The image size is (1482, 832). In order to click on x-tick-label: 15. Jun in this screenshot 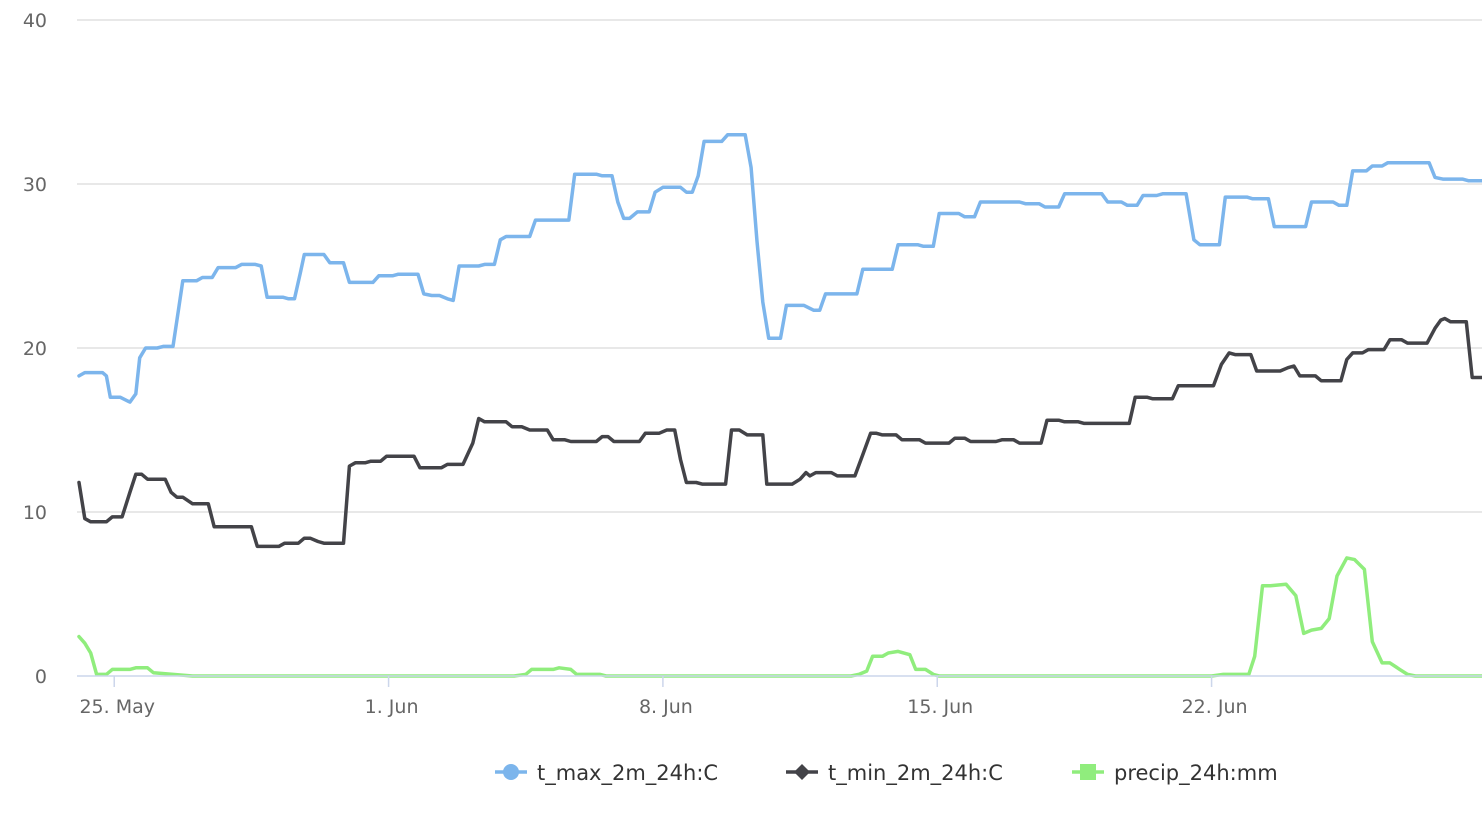, I will do `click(940, 707)`.